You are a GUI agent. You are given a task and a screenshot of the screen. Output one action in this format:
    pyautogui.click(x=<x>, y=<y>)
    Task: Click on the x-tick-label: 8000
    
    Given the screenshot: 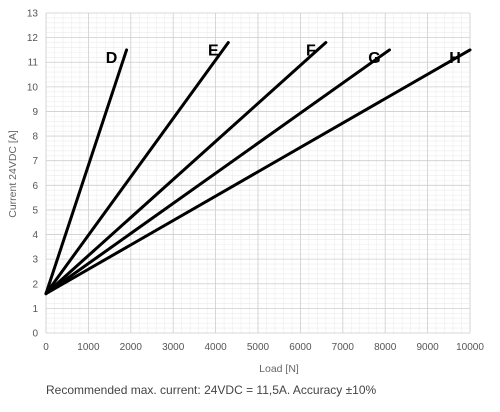 What is the action you would take?
    pyautogui.click(x=385, y=347)
    